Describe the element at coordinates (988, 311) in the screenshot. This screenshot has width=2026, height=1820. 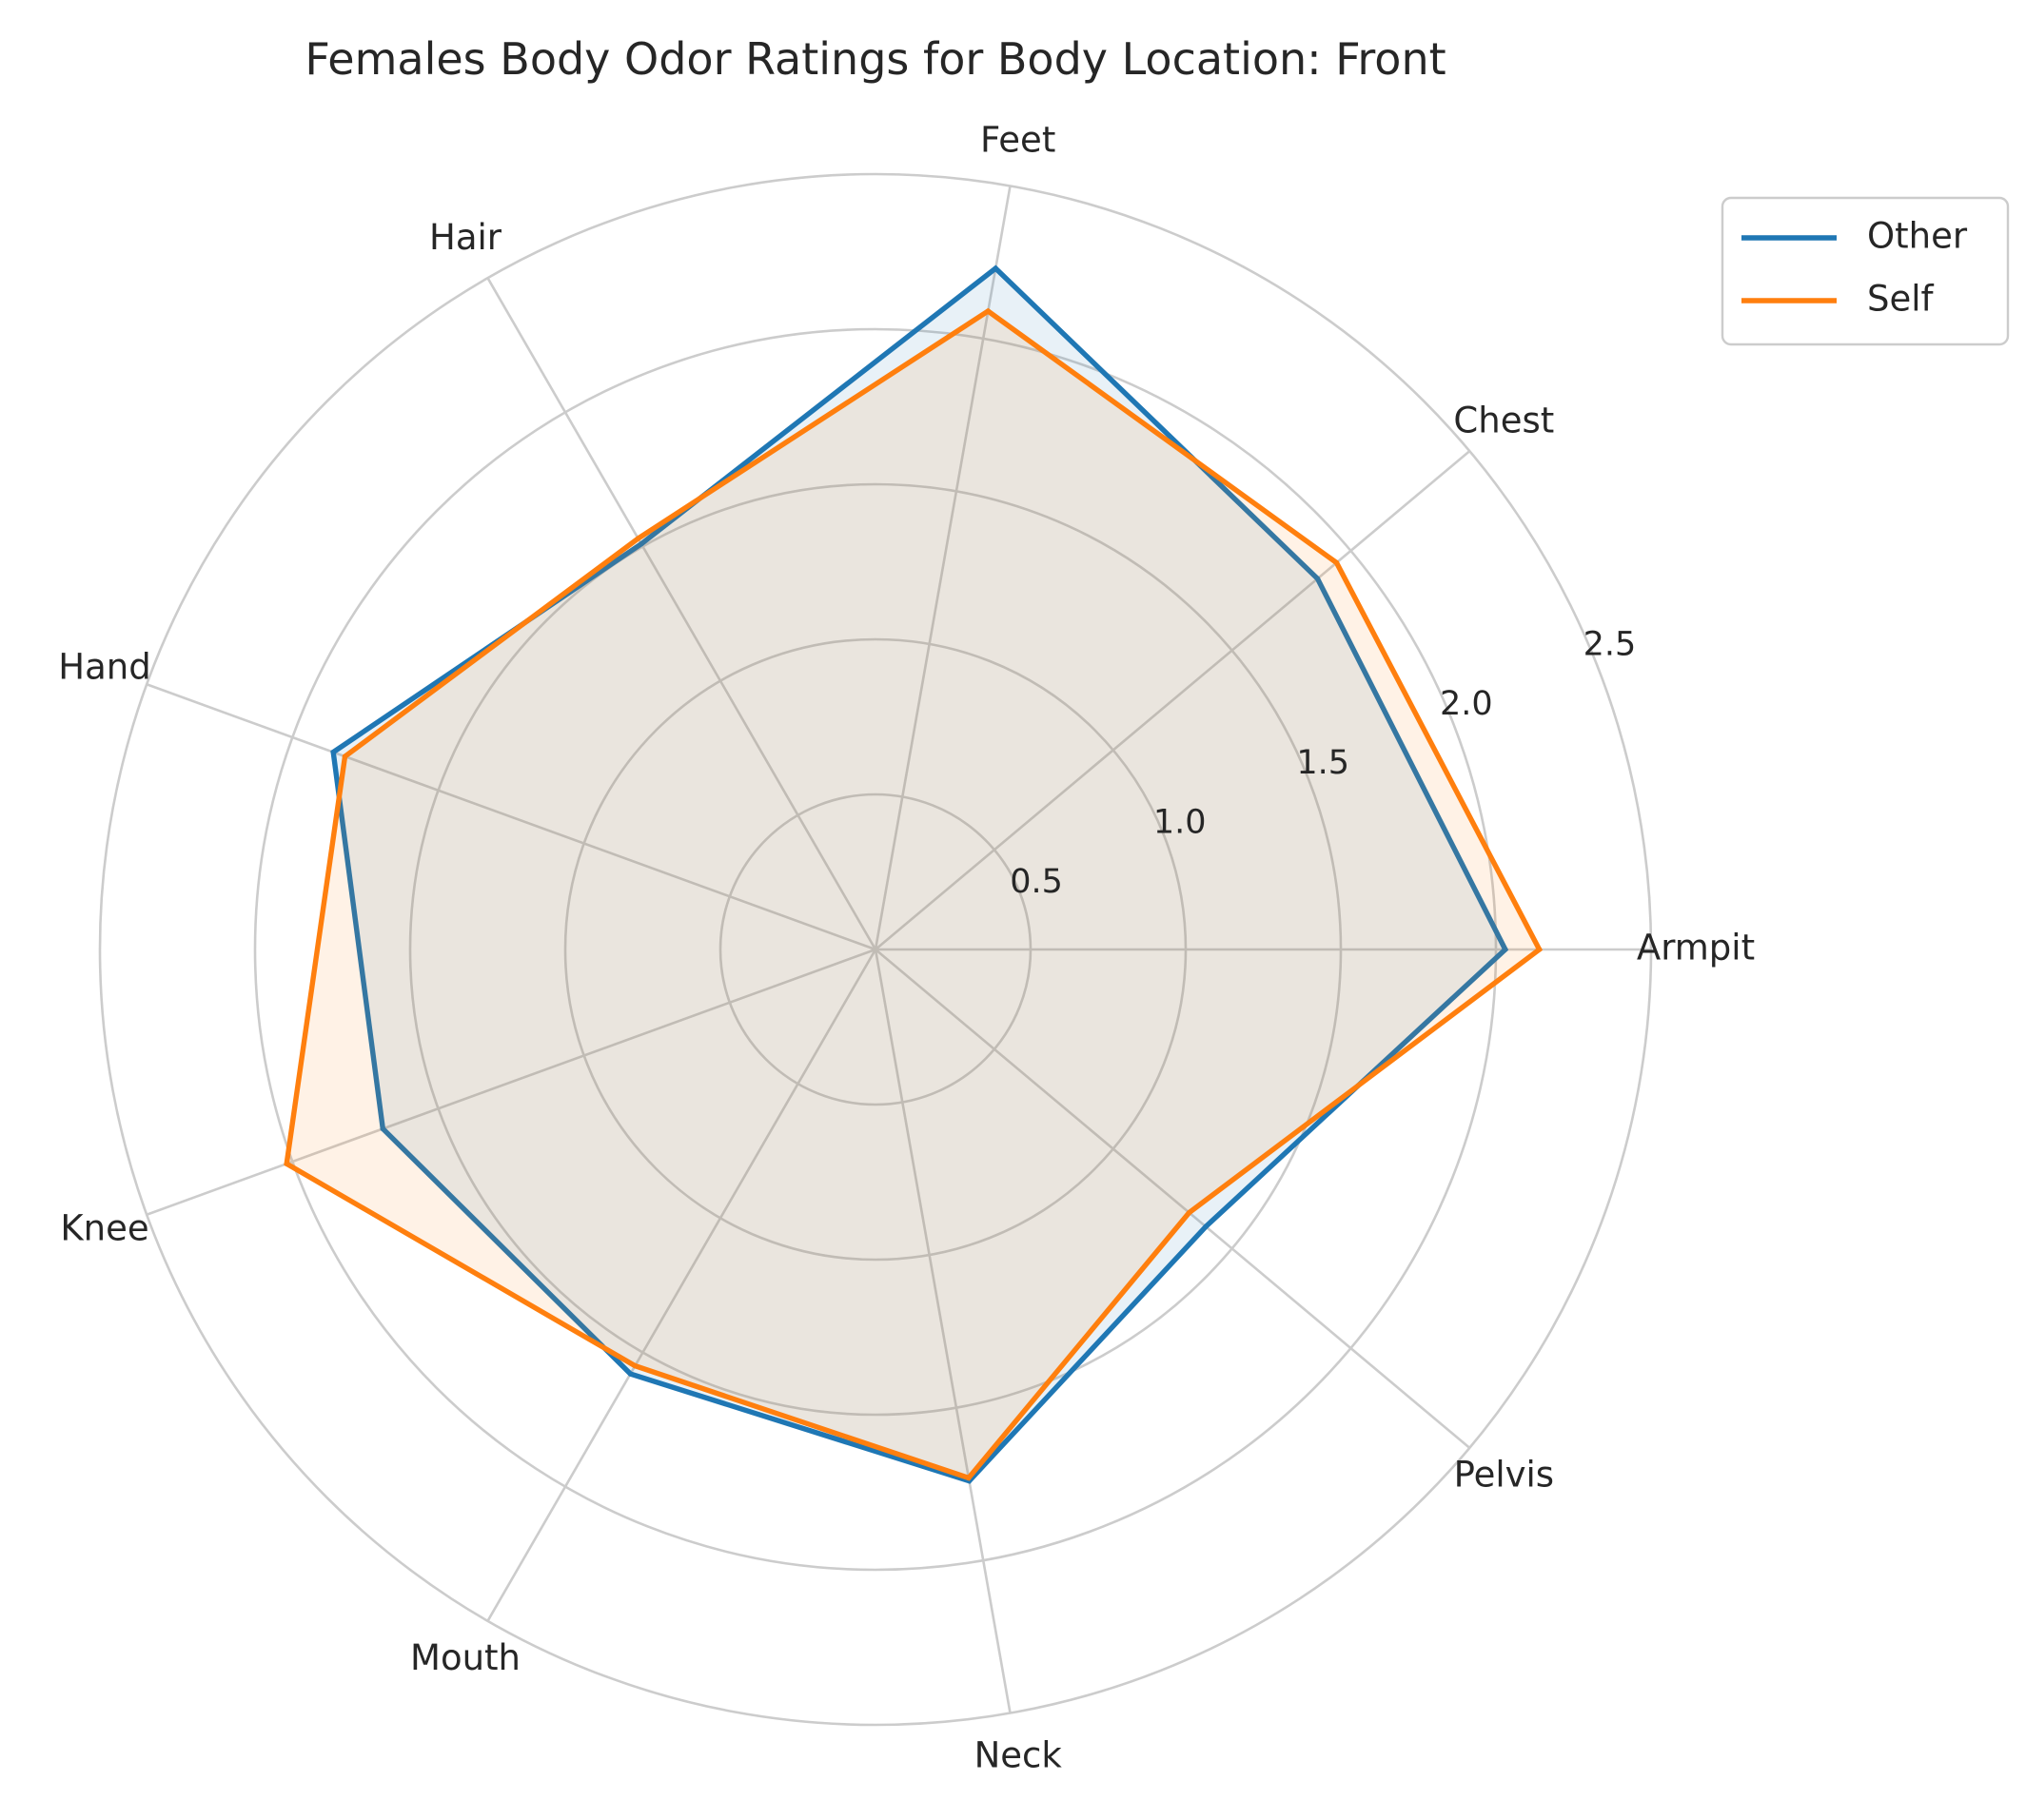
I see `series-self-point-feet` at that location.